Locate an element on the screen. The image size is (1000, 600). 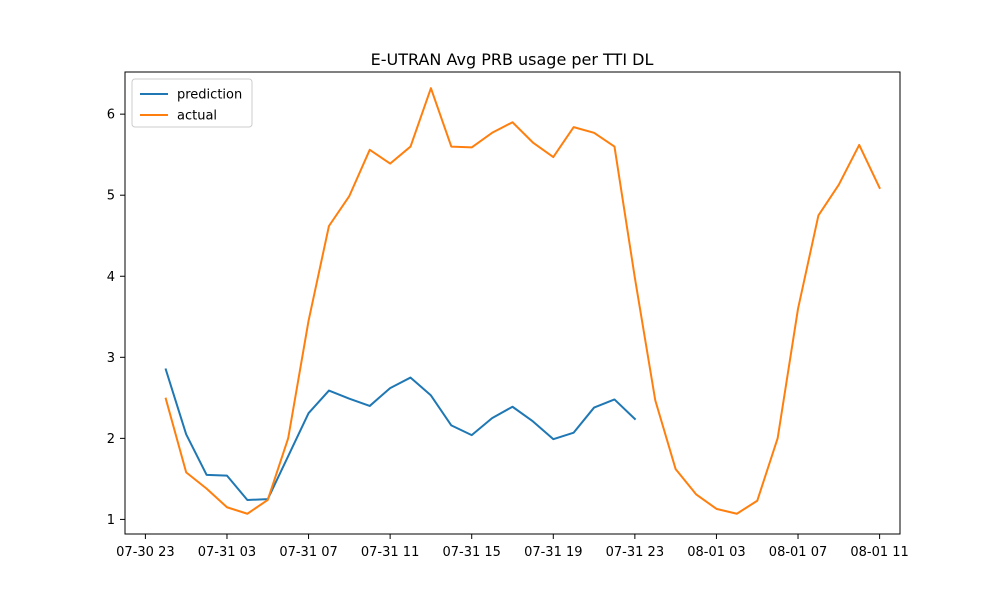
x-tick-label: 07-31 15 is located at coordinates (471, 552).